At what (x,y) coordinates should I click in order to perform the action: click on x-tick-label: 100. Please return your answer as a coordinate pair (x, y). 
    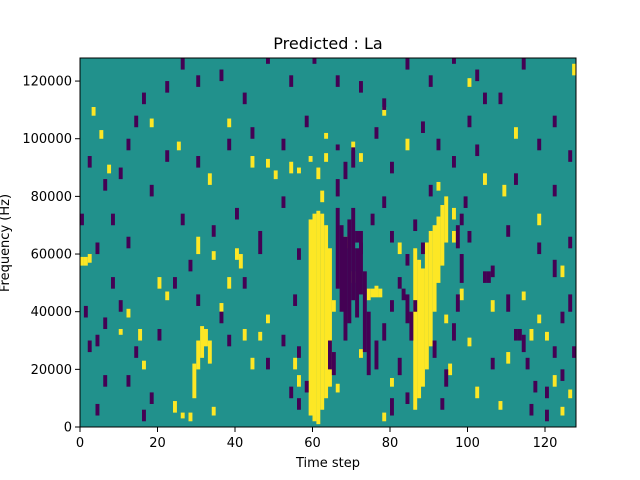
    Looking at the image, I should click on (467, 443).